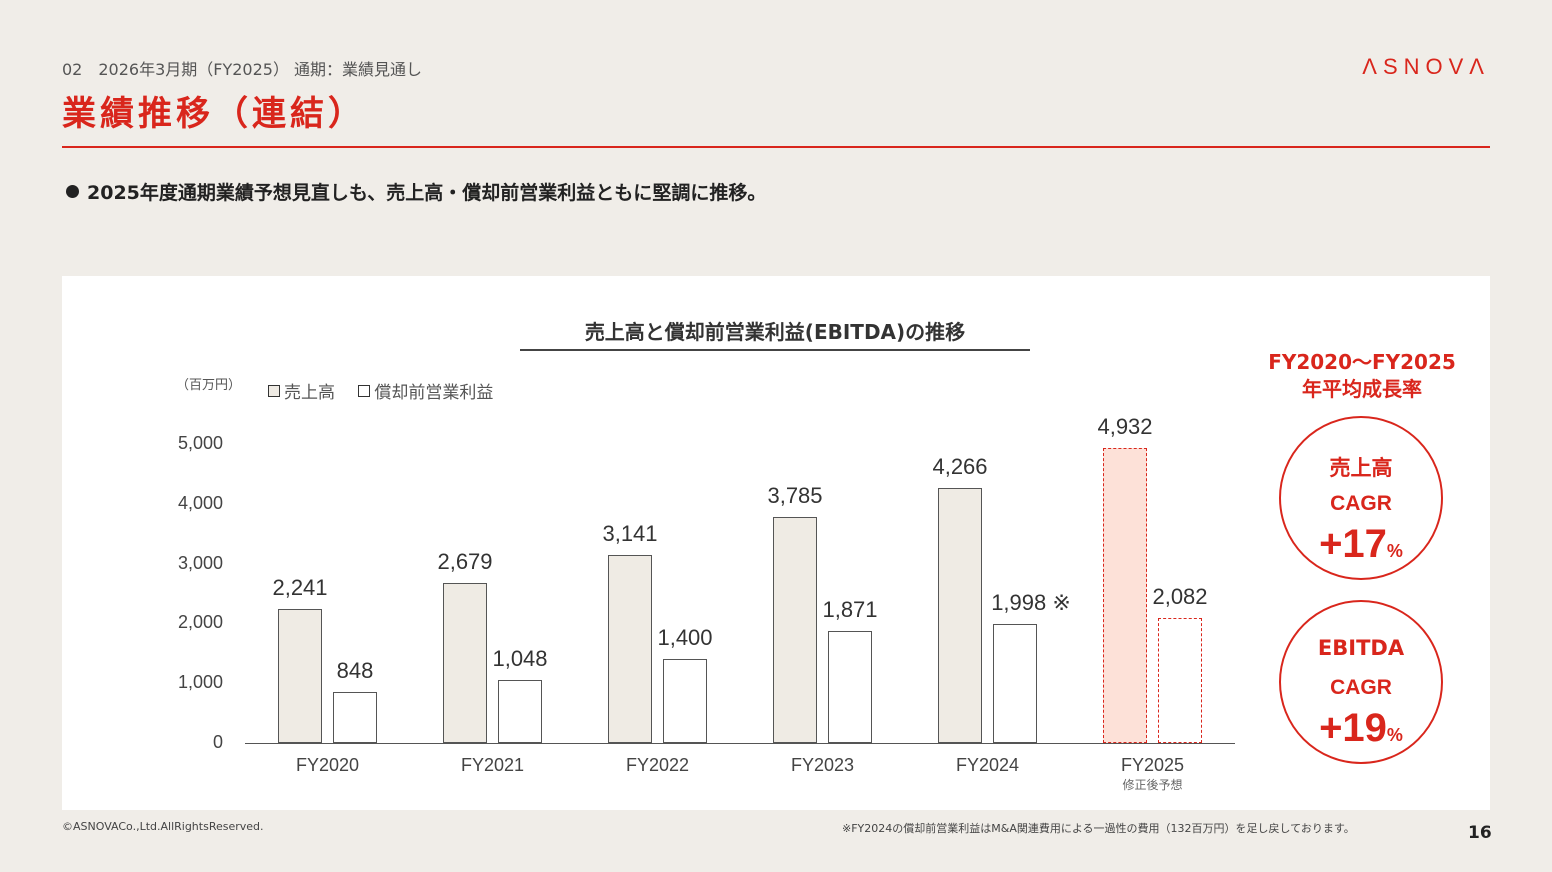 This screenshot has width=1552, height=872. What do you see at coordinates (1362, 376) in the screenshot?
I see `cagr-heading: FY2020～FY2025 年平均成長率` at bounding box center [1362, 376].